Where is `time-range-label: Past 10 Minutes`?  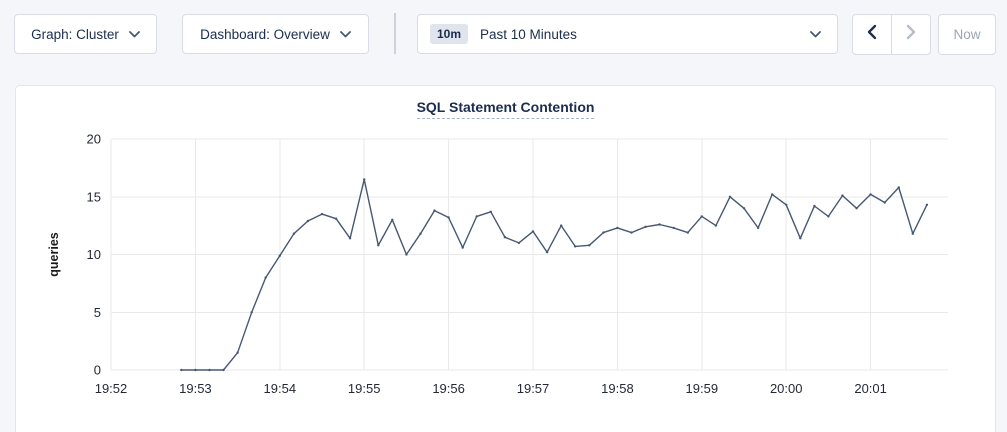
time-range-label: Past 10 Minutes is located at coordinates (528, 34).